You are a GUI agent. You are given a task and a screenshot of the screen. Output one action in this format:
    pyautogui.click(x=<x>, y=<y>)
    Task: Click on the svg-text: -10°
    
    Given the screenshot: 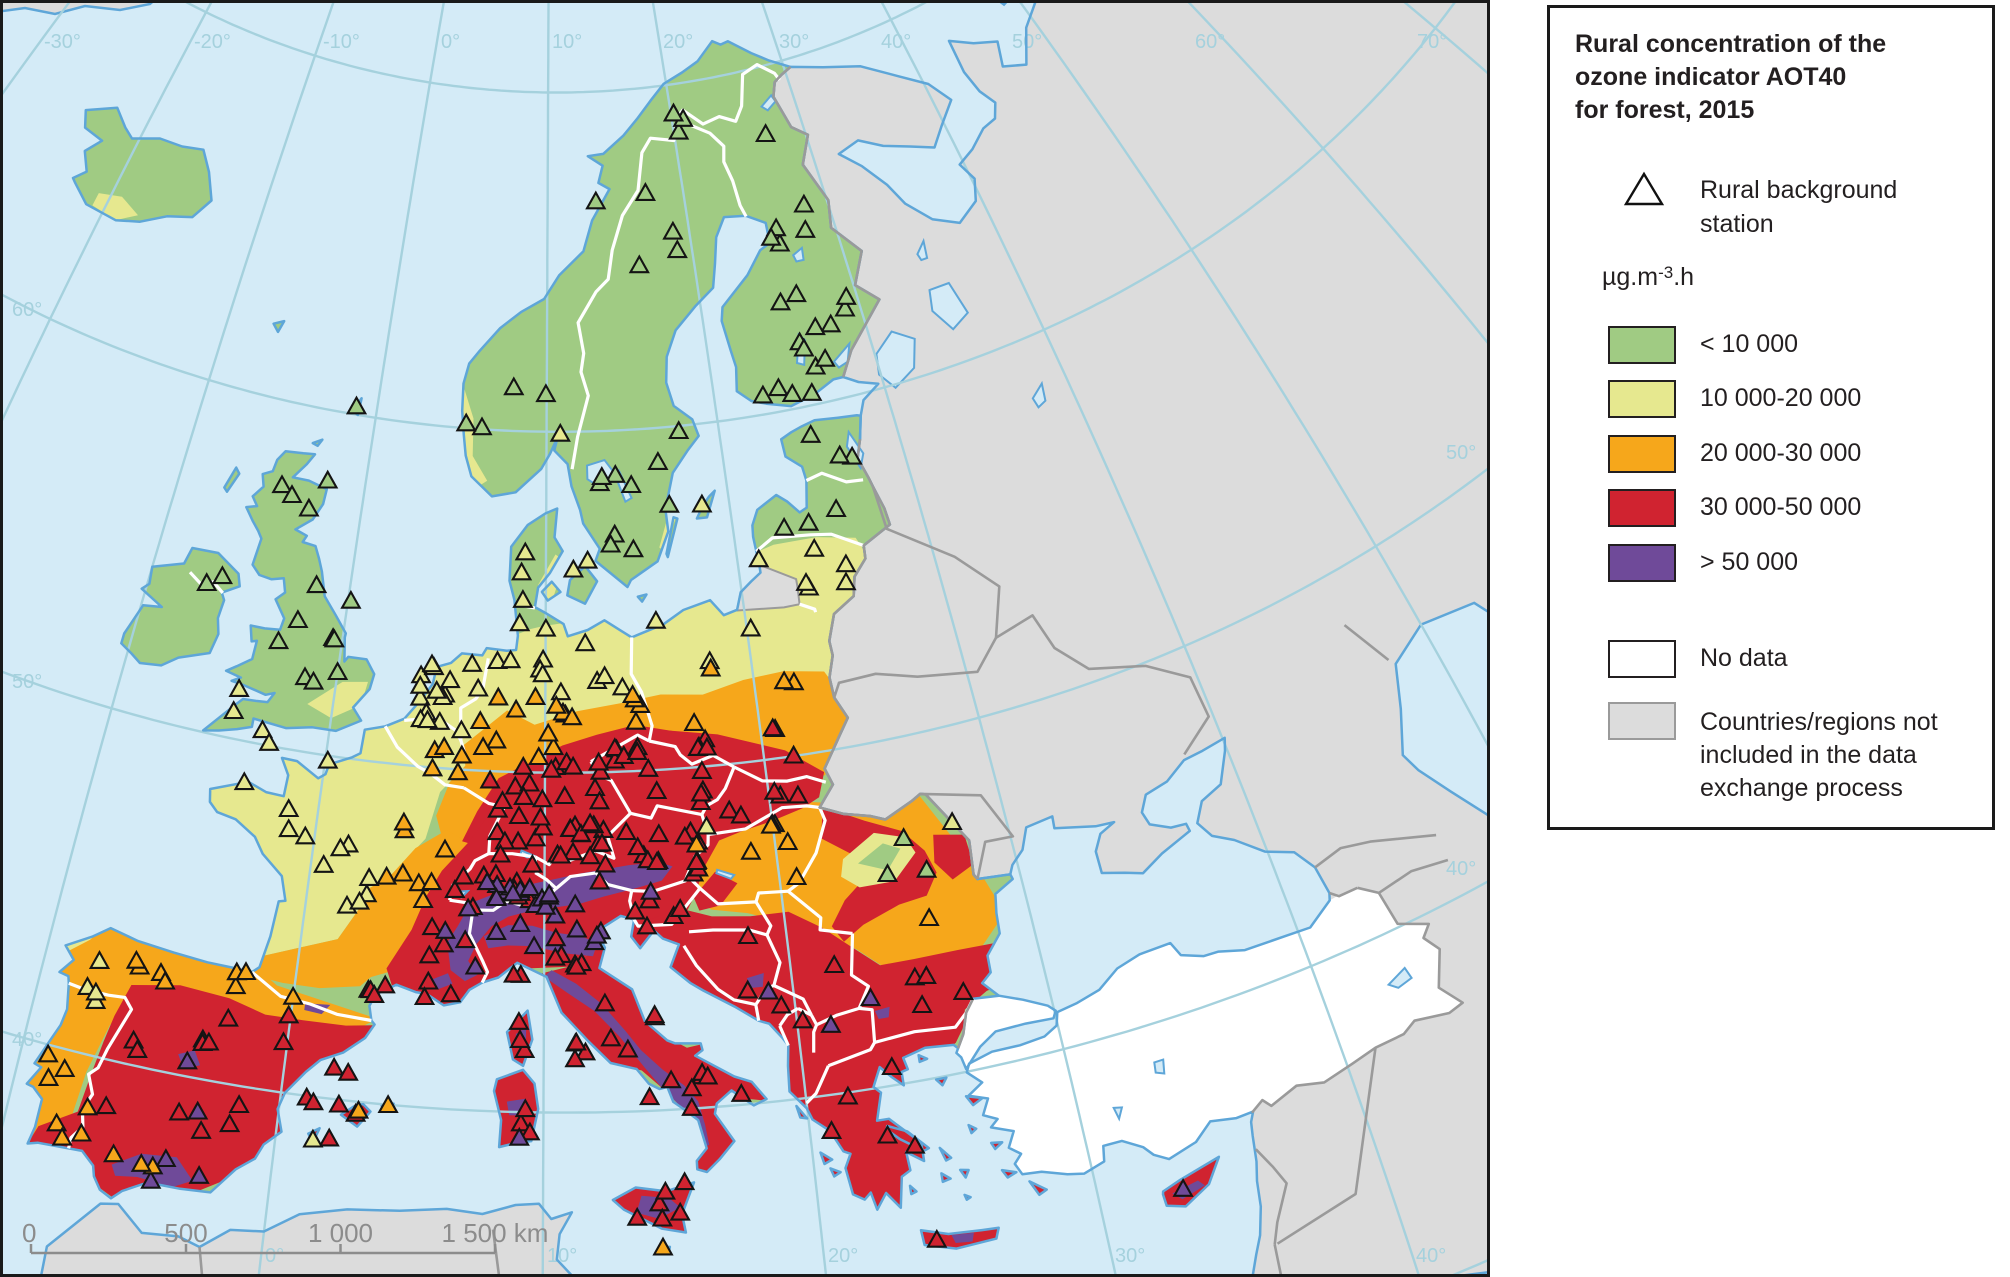 What is the action you would take?
    pyautogui.click(x=341, y=42)
    